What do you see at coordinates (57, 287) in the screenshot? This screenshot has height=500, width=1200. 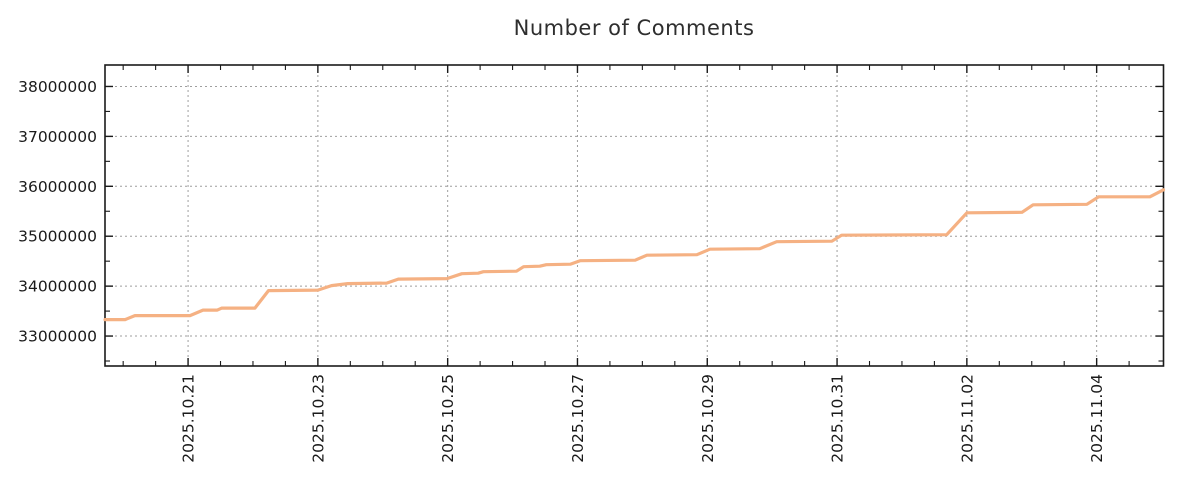 I see `y-tick-label: 34000000` at bounding box center [57, 287].